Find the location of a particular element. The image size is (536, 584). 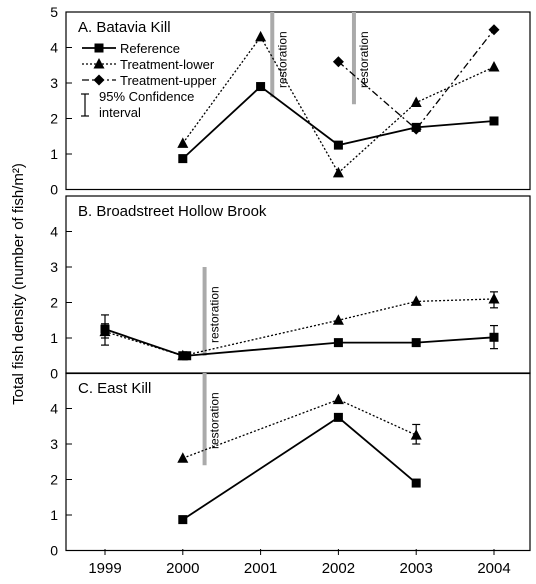

panel-title: C. East Kill is located at coordinates (114, 388).